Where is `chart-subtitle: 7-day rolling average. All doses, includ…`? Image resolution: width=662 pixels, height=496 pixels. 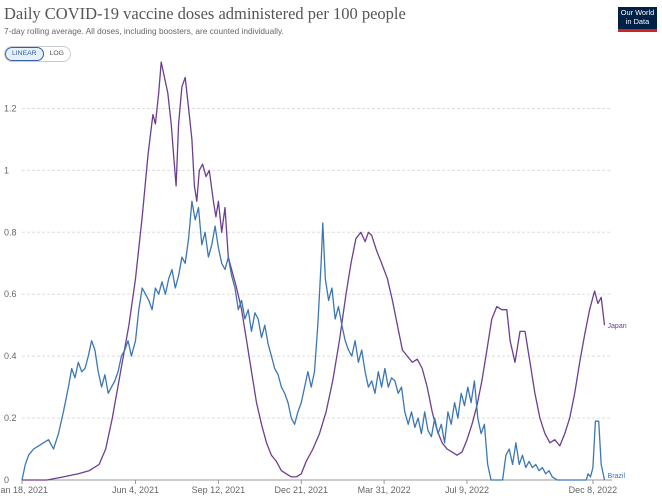
chart-subtitle: 7-day rolling average. All doses, includ… is located at coordinates (144, 31).